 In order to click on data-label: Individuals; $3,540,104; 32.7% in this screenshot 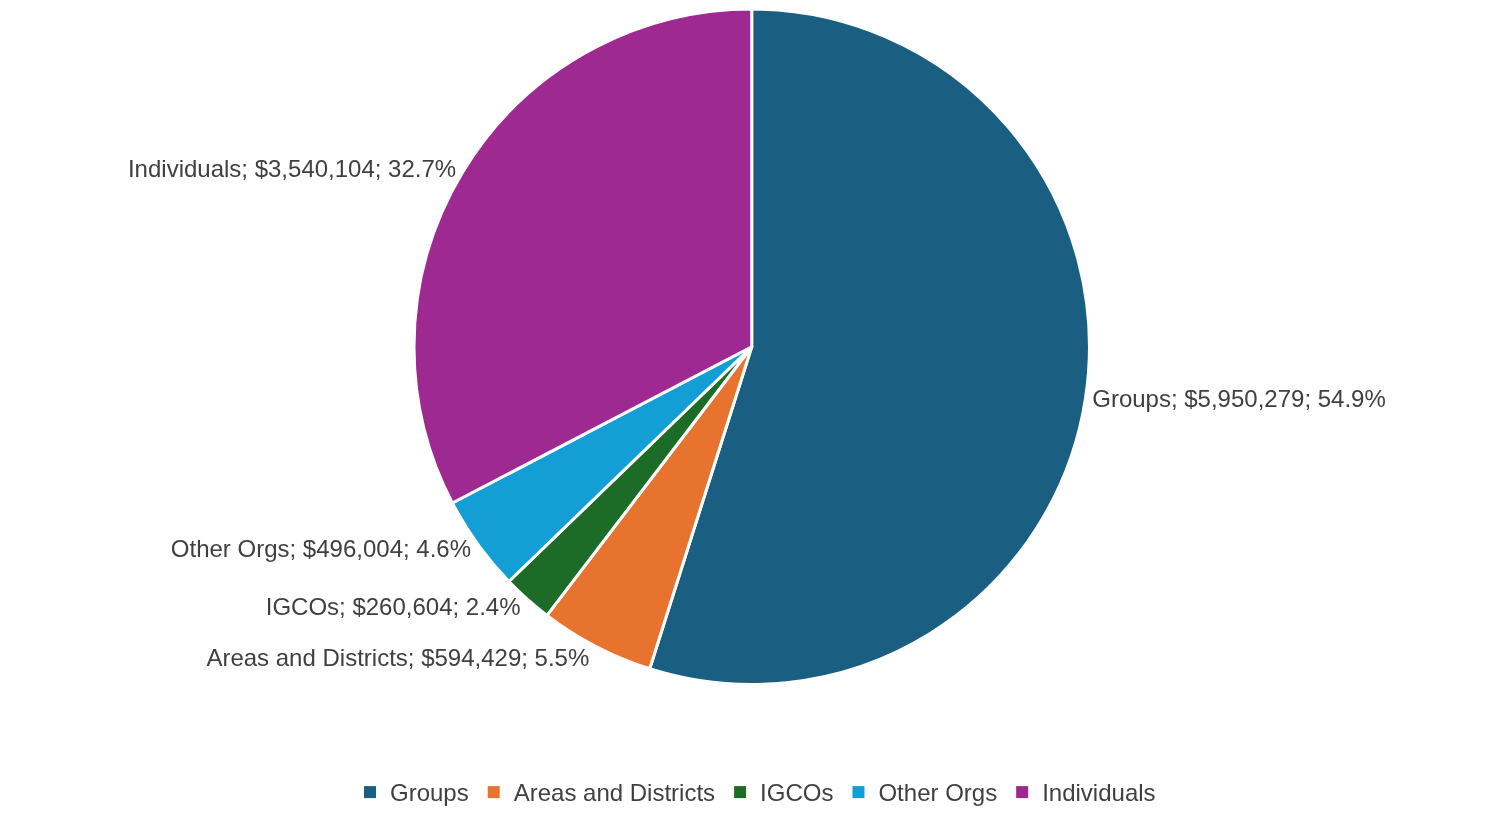, I will do `click(292, 168)`.